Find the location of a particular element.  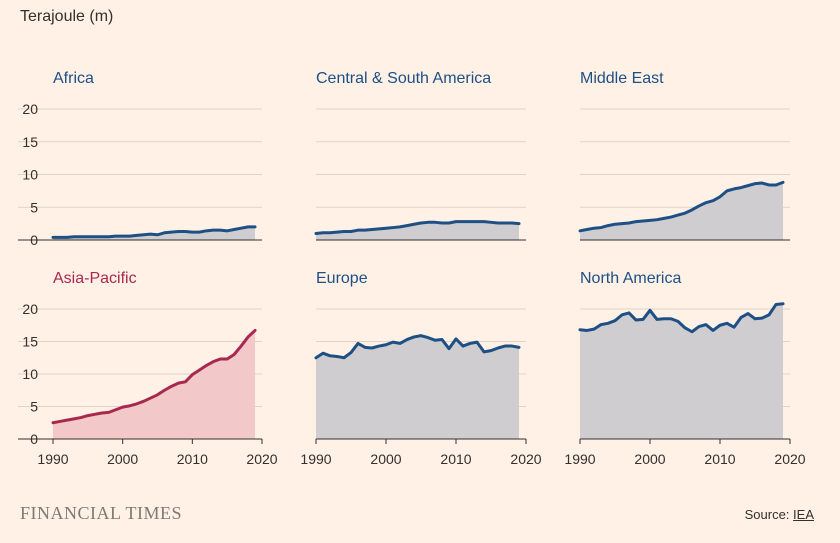

x-tick-label-asia-pacific-2020: 2020 is located at coordinates (261, 459).